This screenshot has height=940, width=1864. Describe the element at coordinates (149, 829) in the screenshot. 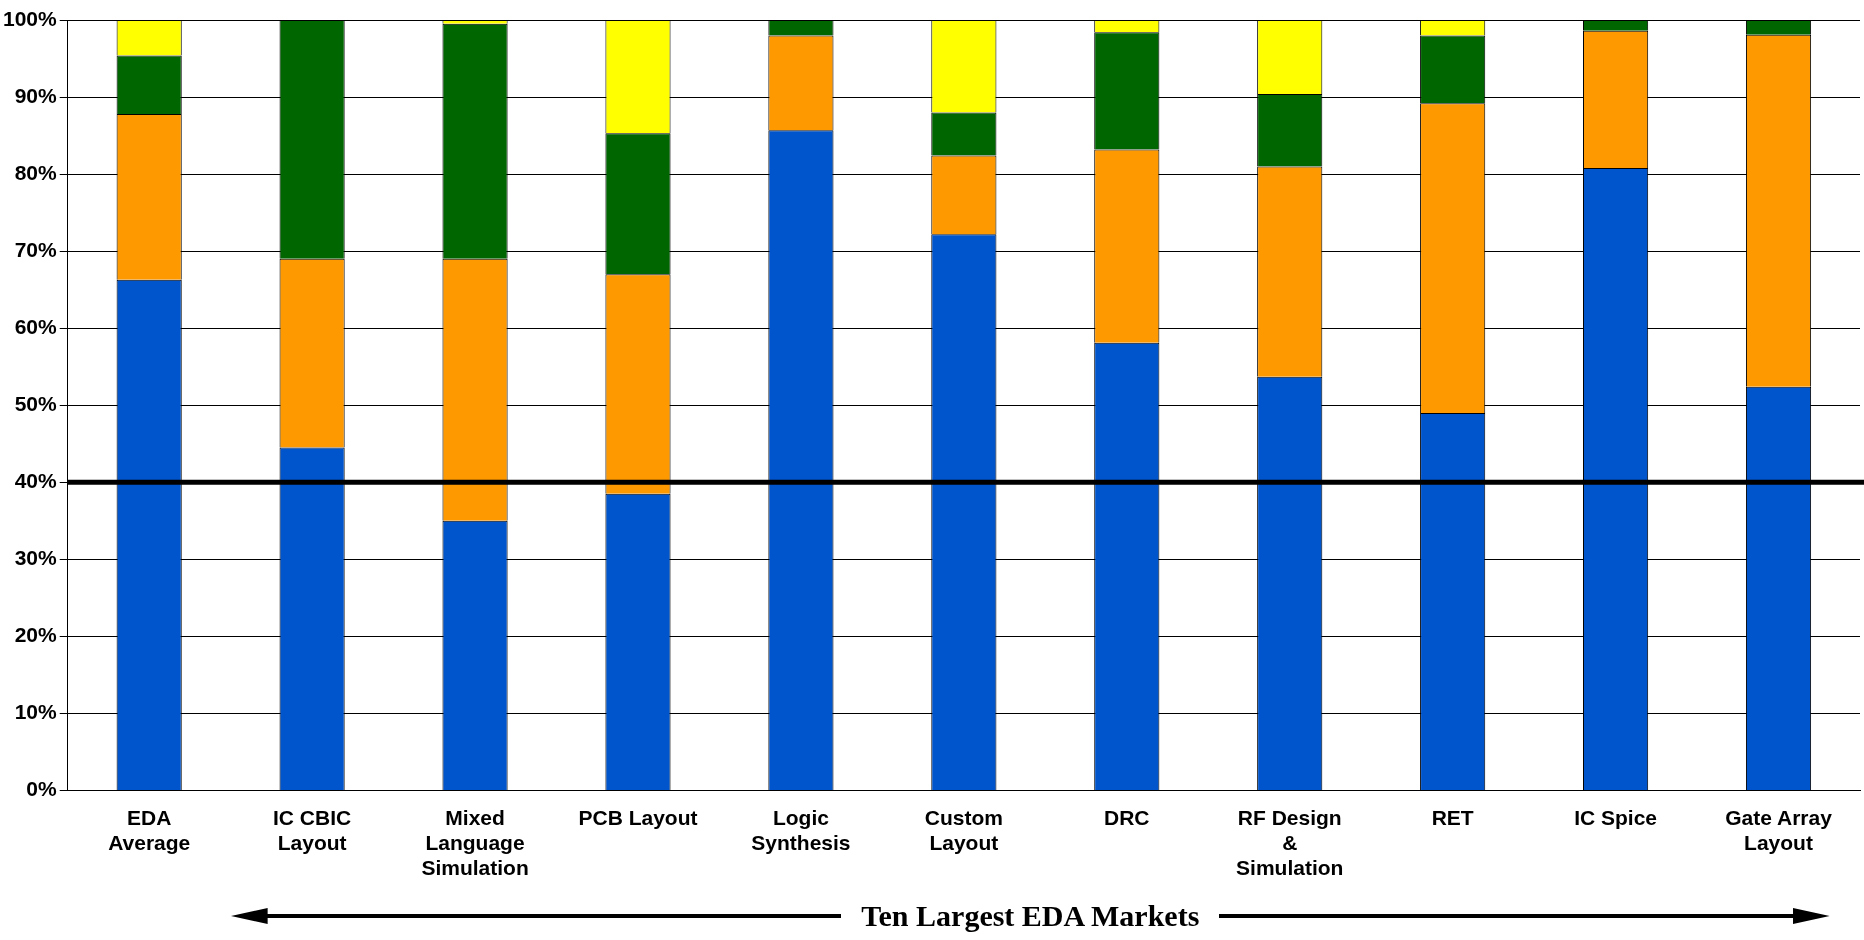

I see `x-tick-label: EDA Average` at that location.